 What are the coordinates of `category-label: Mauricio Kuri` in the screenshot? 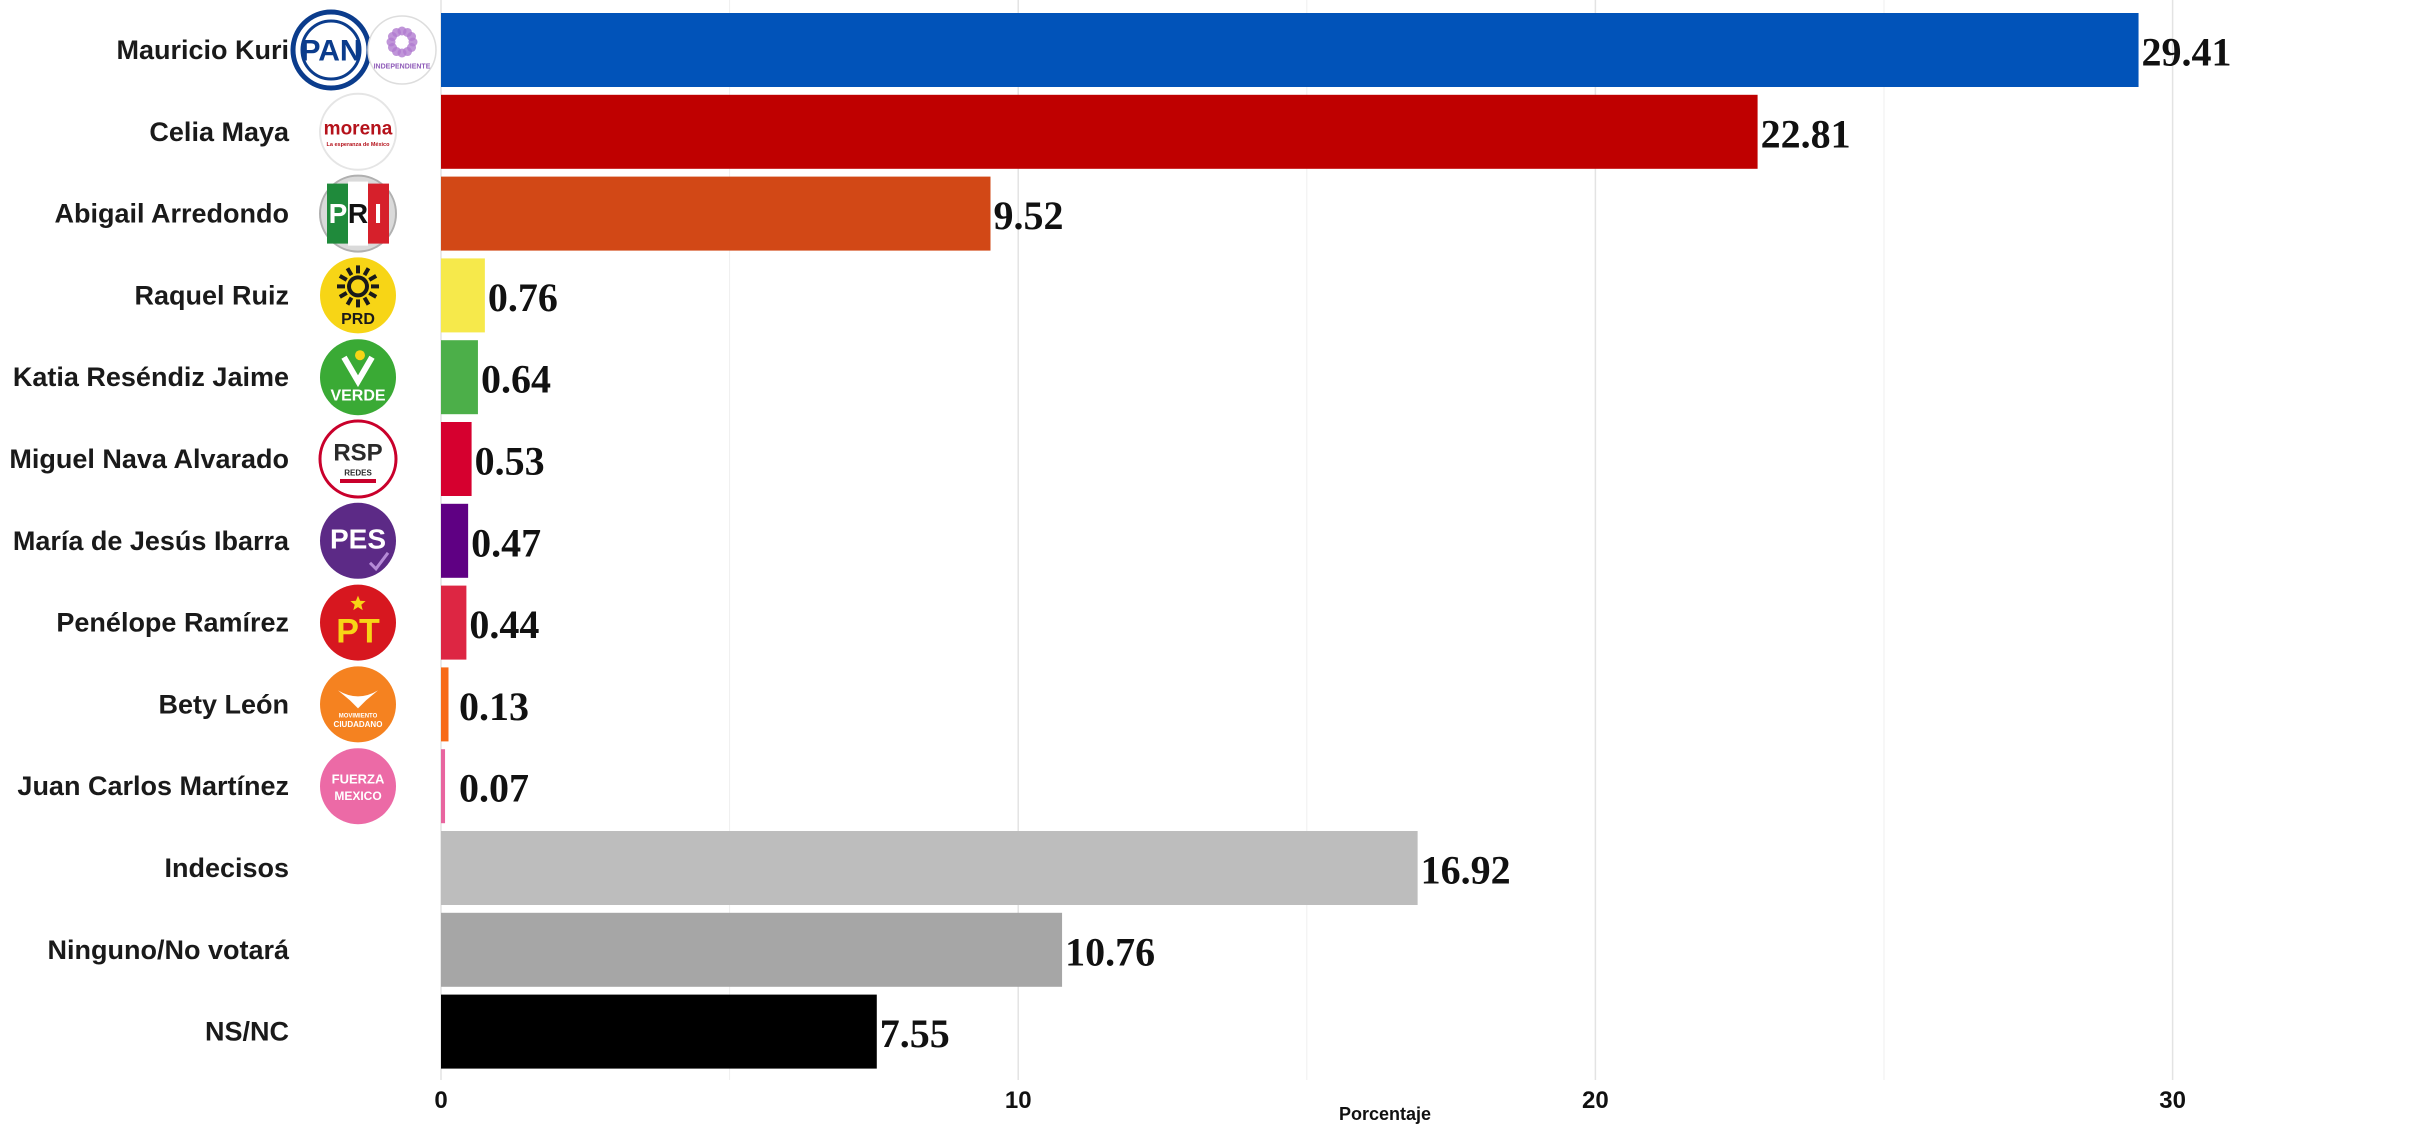 It's located at (202, 50).